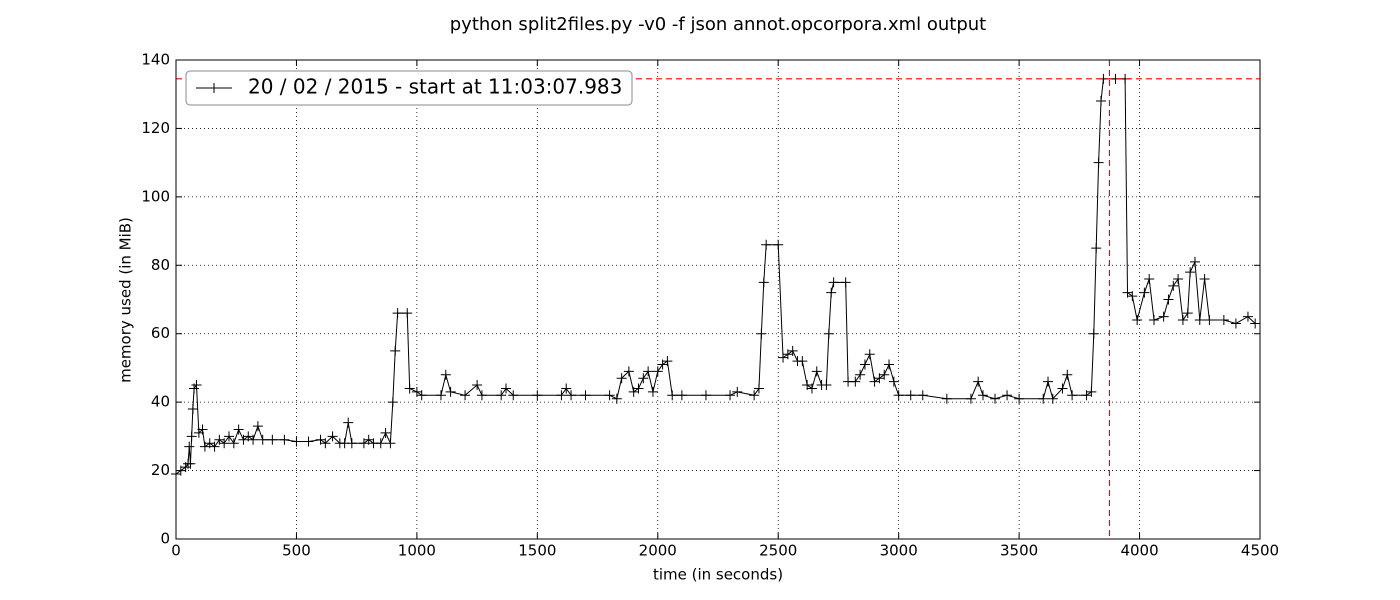  I want to click on y-tick-label: 100, so click(155, 196).